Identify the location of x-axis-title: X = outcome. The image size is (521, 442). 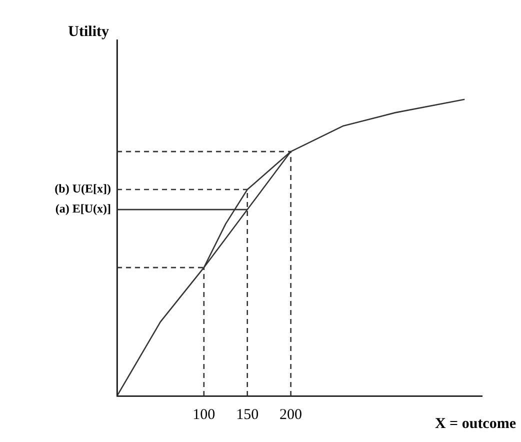
(475, 424).